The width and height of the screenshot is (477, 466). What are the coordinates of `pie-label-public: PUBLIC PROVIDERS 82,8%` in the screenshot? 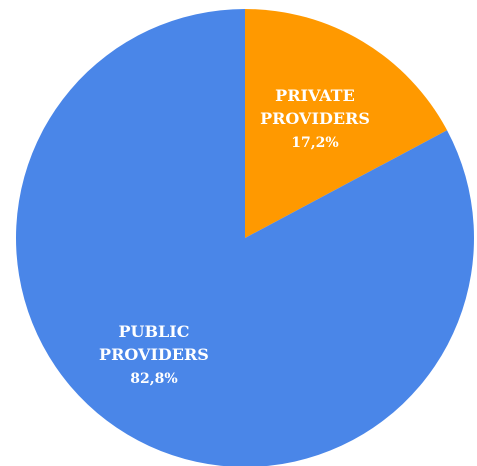 It's located at (154, 354).